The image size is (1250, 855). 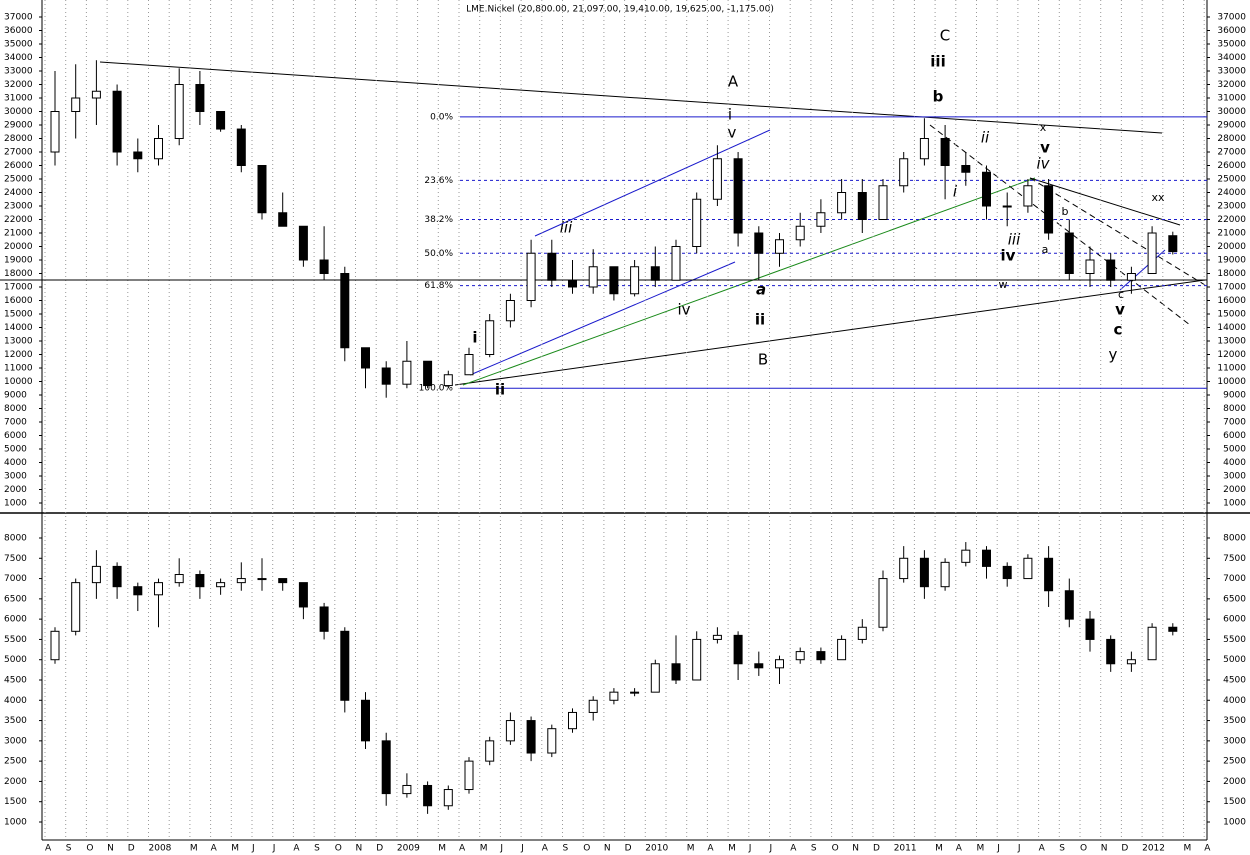 What do you see at coordinates (763, 360) in the screenshot?
I see `wave-label: B` at bounding box center [763, 360].